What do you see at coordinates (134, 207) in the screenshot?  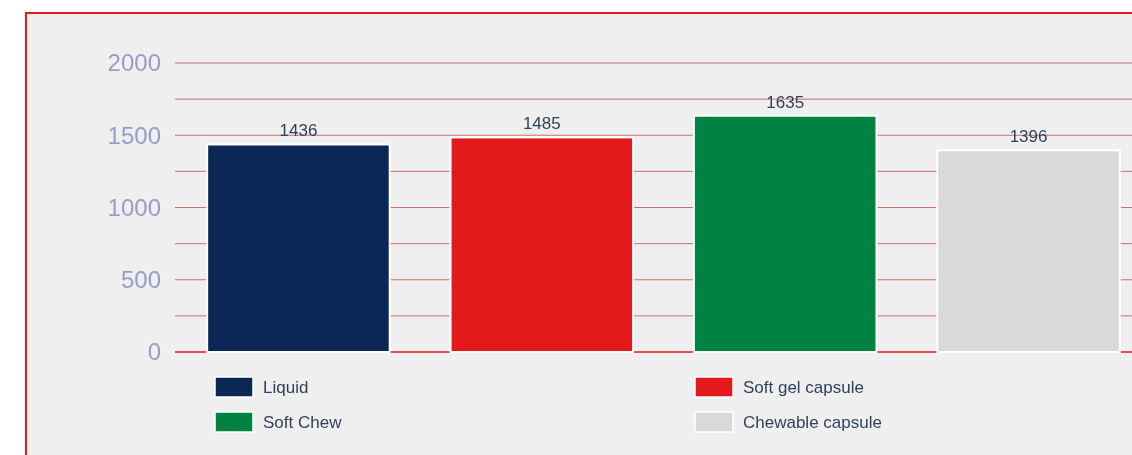 I see `y-tick-label: 1000` at bounding box center [134, 207].